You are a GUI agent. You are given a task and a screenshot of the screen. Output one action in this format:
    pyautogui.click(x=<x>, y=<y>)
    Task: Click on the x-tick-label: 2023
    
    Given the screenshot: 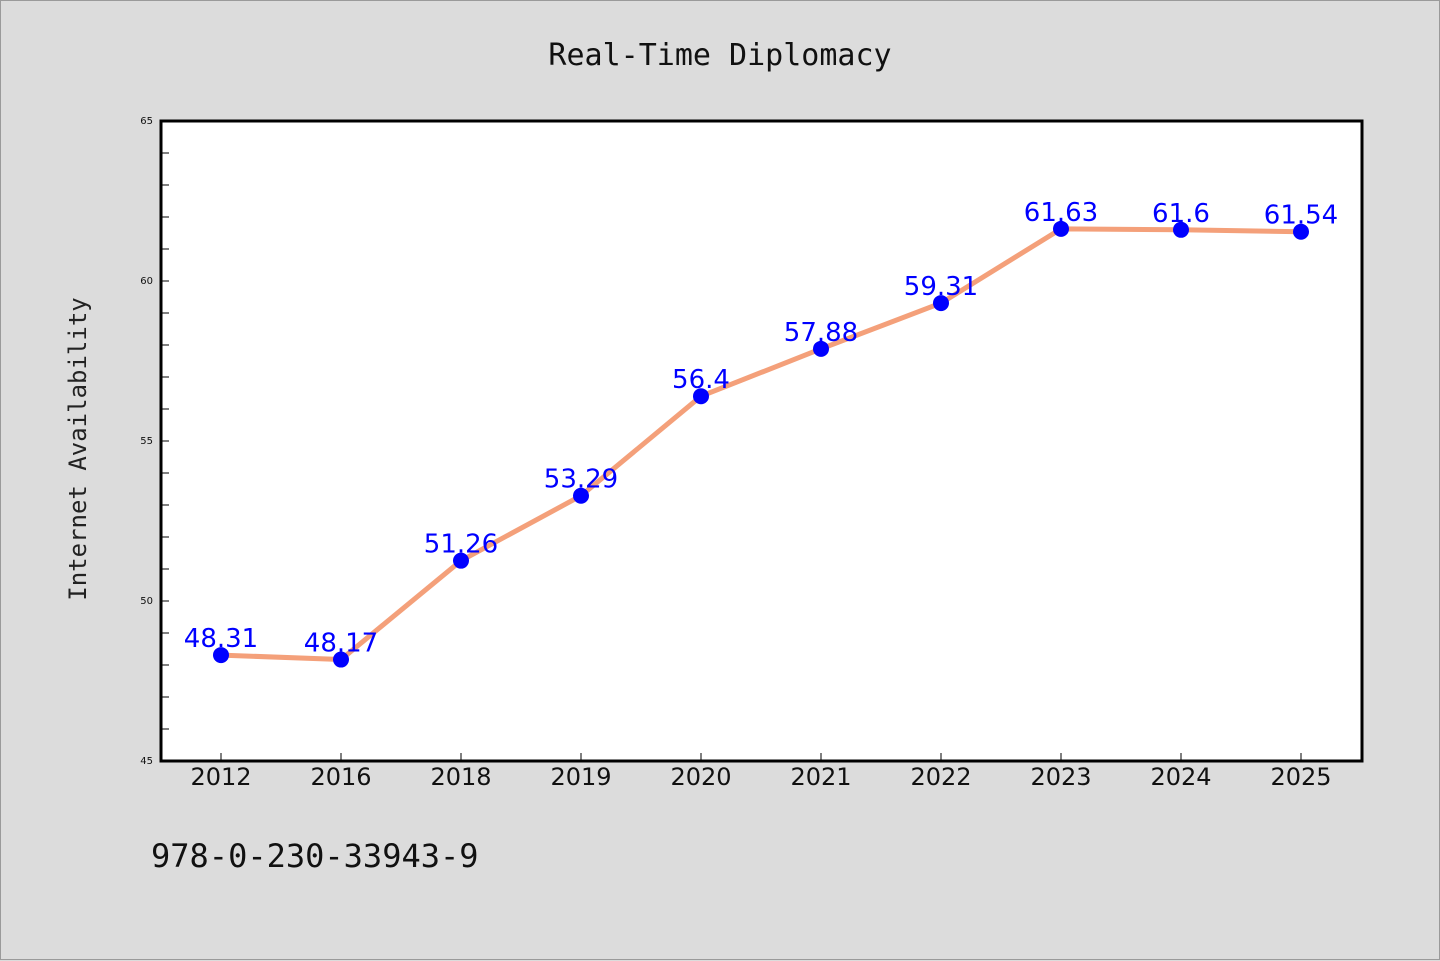 What is the action you would take?
    pyautogui.click(x=1060, y=777)
    